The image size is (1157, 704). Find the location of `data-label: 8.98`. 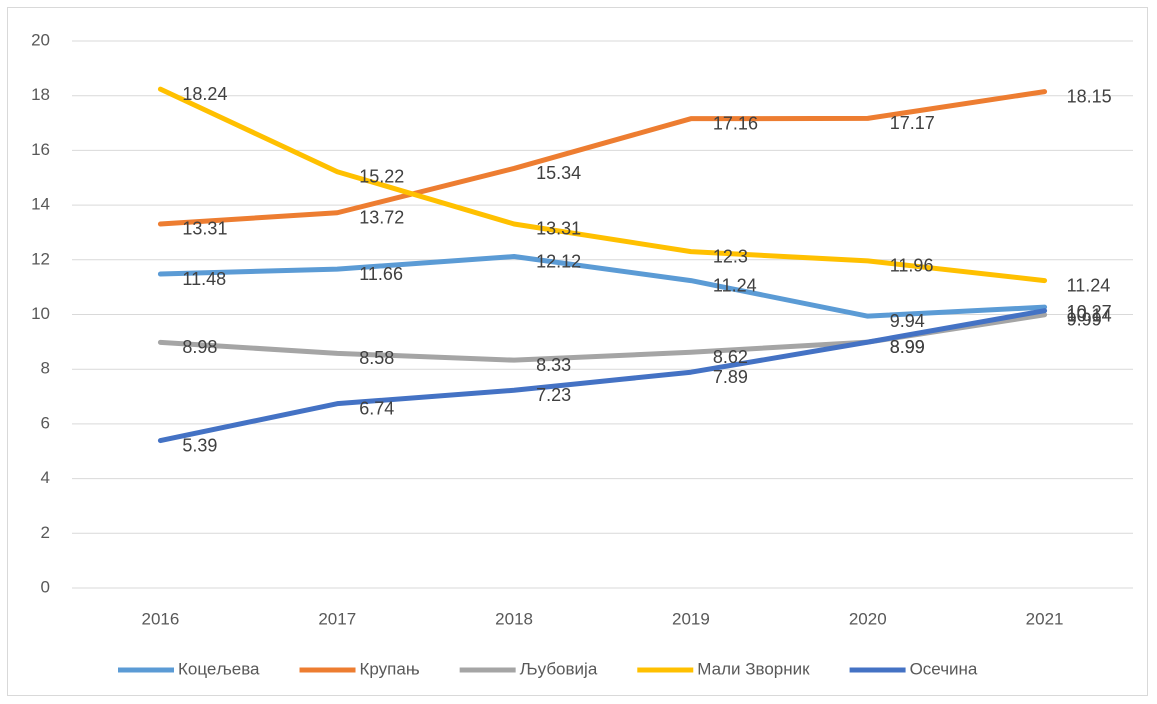

data-label: 8.98 is located at coordinates (199, 347).